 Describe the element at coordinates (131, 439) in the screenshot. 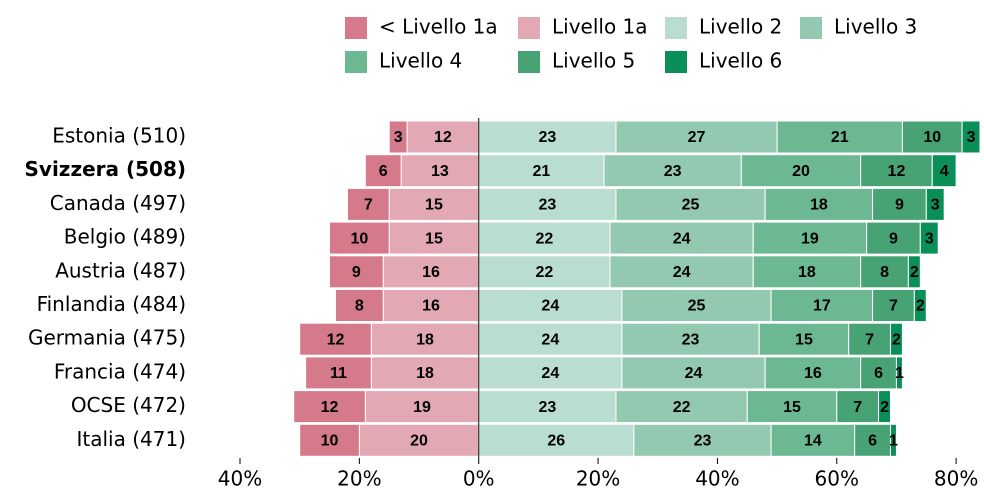

I see `category-label: Italia (471)` at that location.